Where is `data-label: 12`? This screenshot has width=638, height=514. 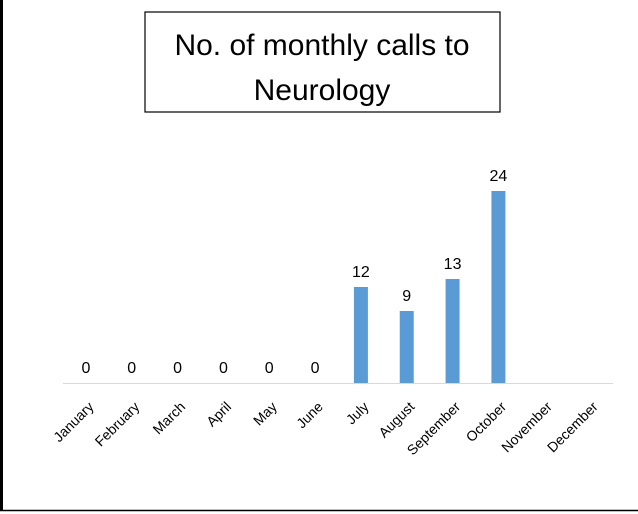
data-label: 12 is located at coordinates (361, 272).